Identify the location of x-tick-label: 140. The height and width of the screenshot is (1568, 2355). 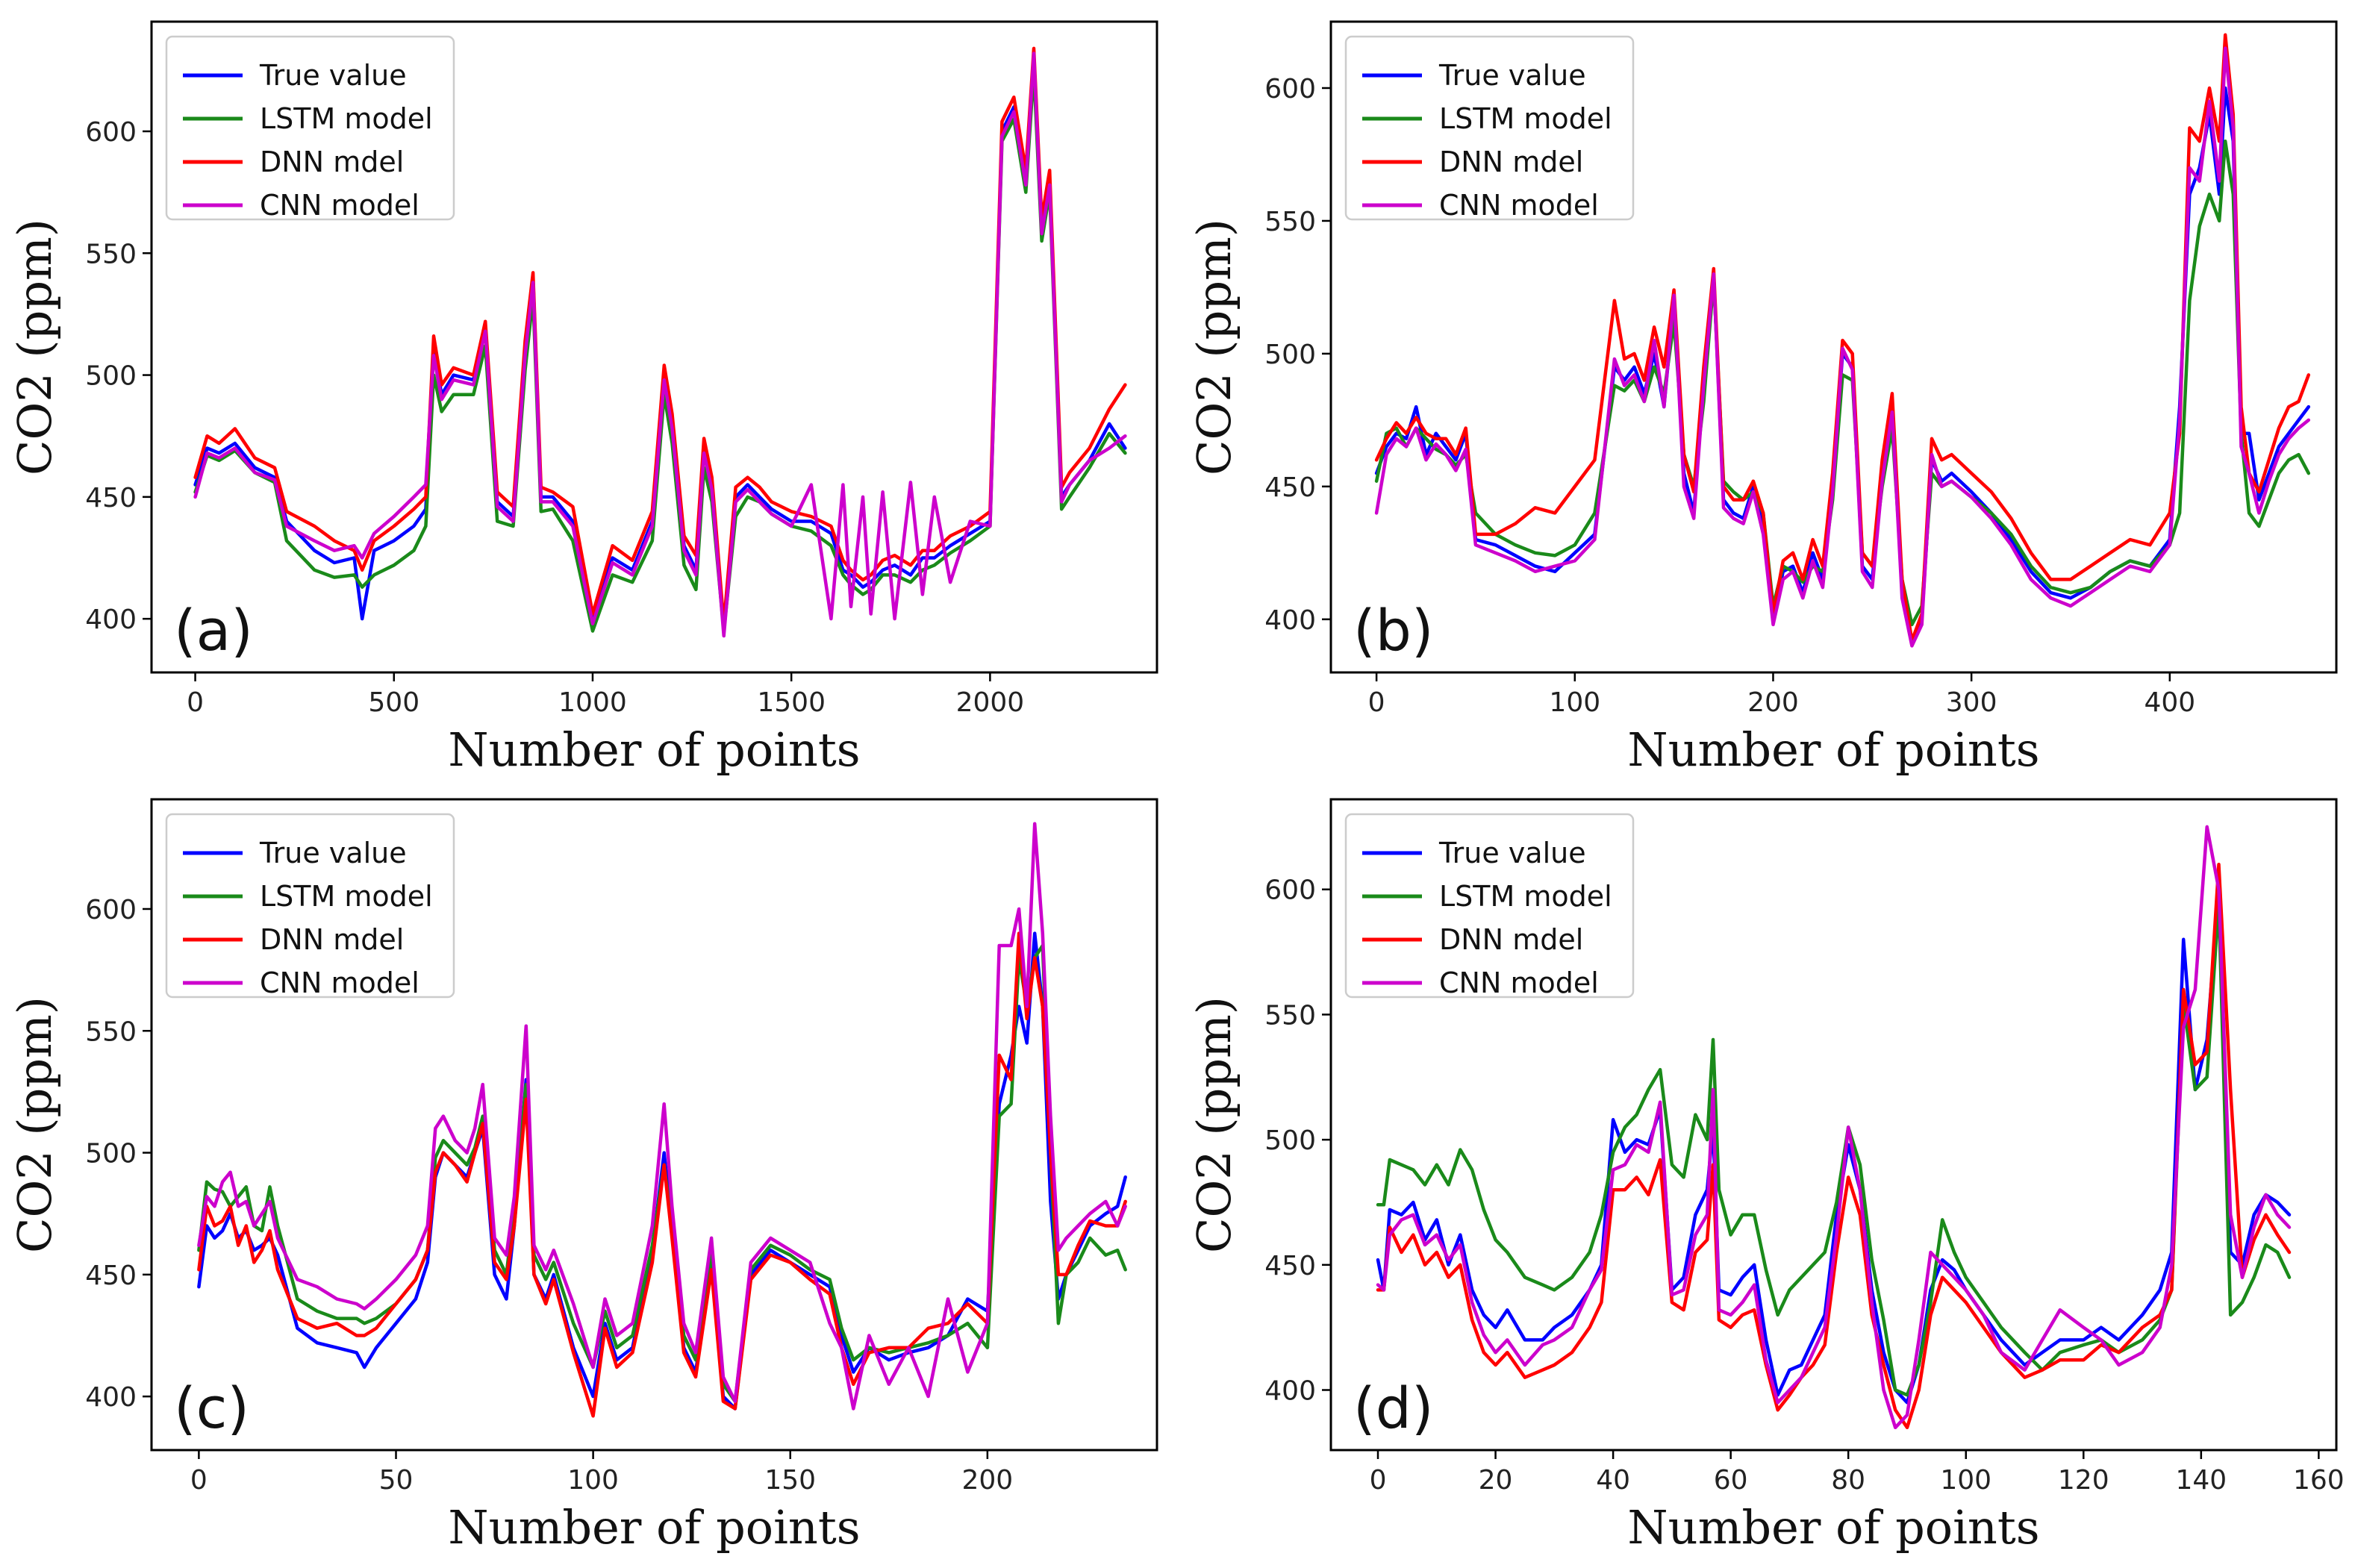
(2201, 1480).